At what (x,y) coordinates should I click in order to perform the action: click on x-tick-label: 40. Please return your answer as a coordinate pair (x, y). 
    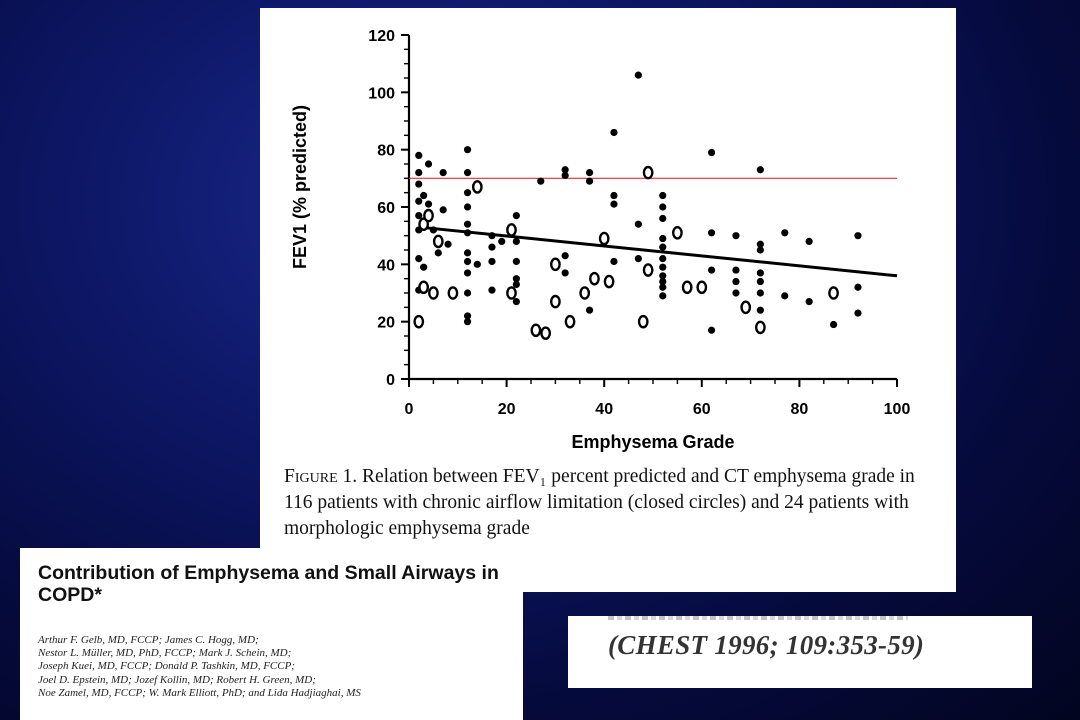
    Looking at the image, I should click on (604, 409).